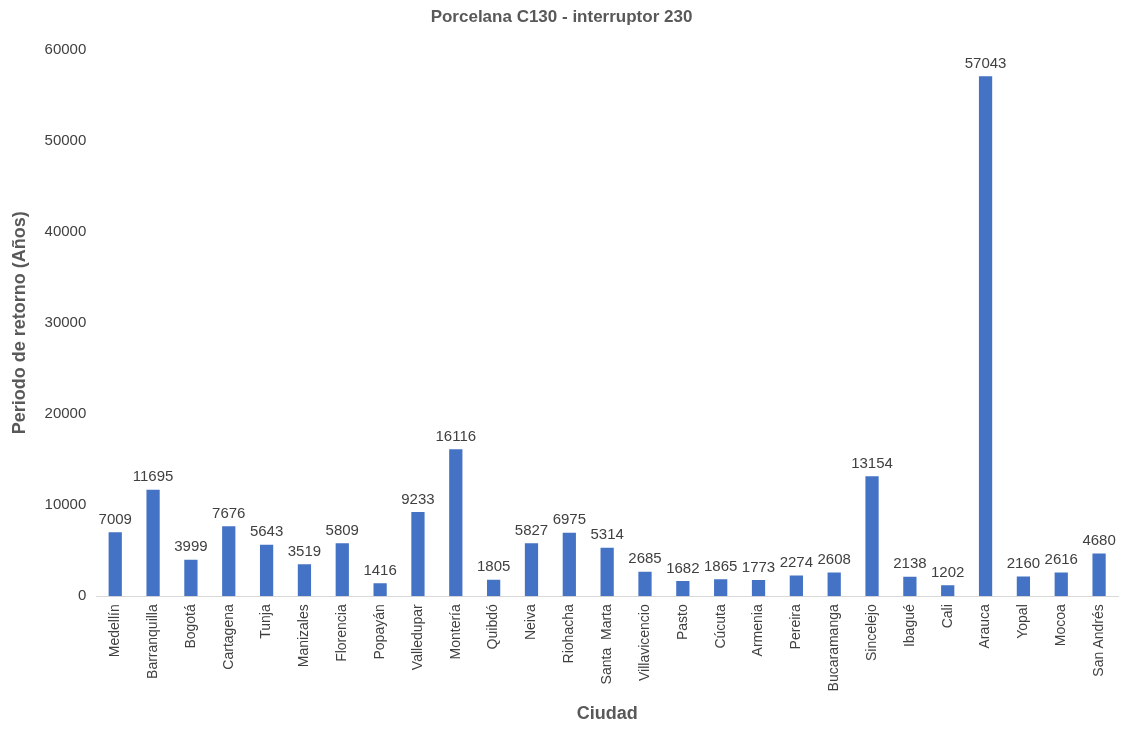  Describe the element at coordinates (530, 622) in the screenshot. I see `x-tick-label: Neiva` at that location.